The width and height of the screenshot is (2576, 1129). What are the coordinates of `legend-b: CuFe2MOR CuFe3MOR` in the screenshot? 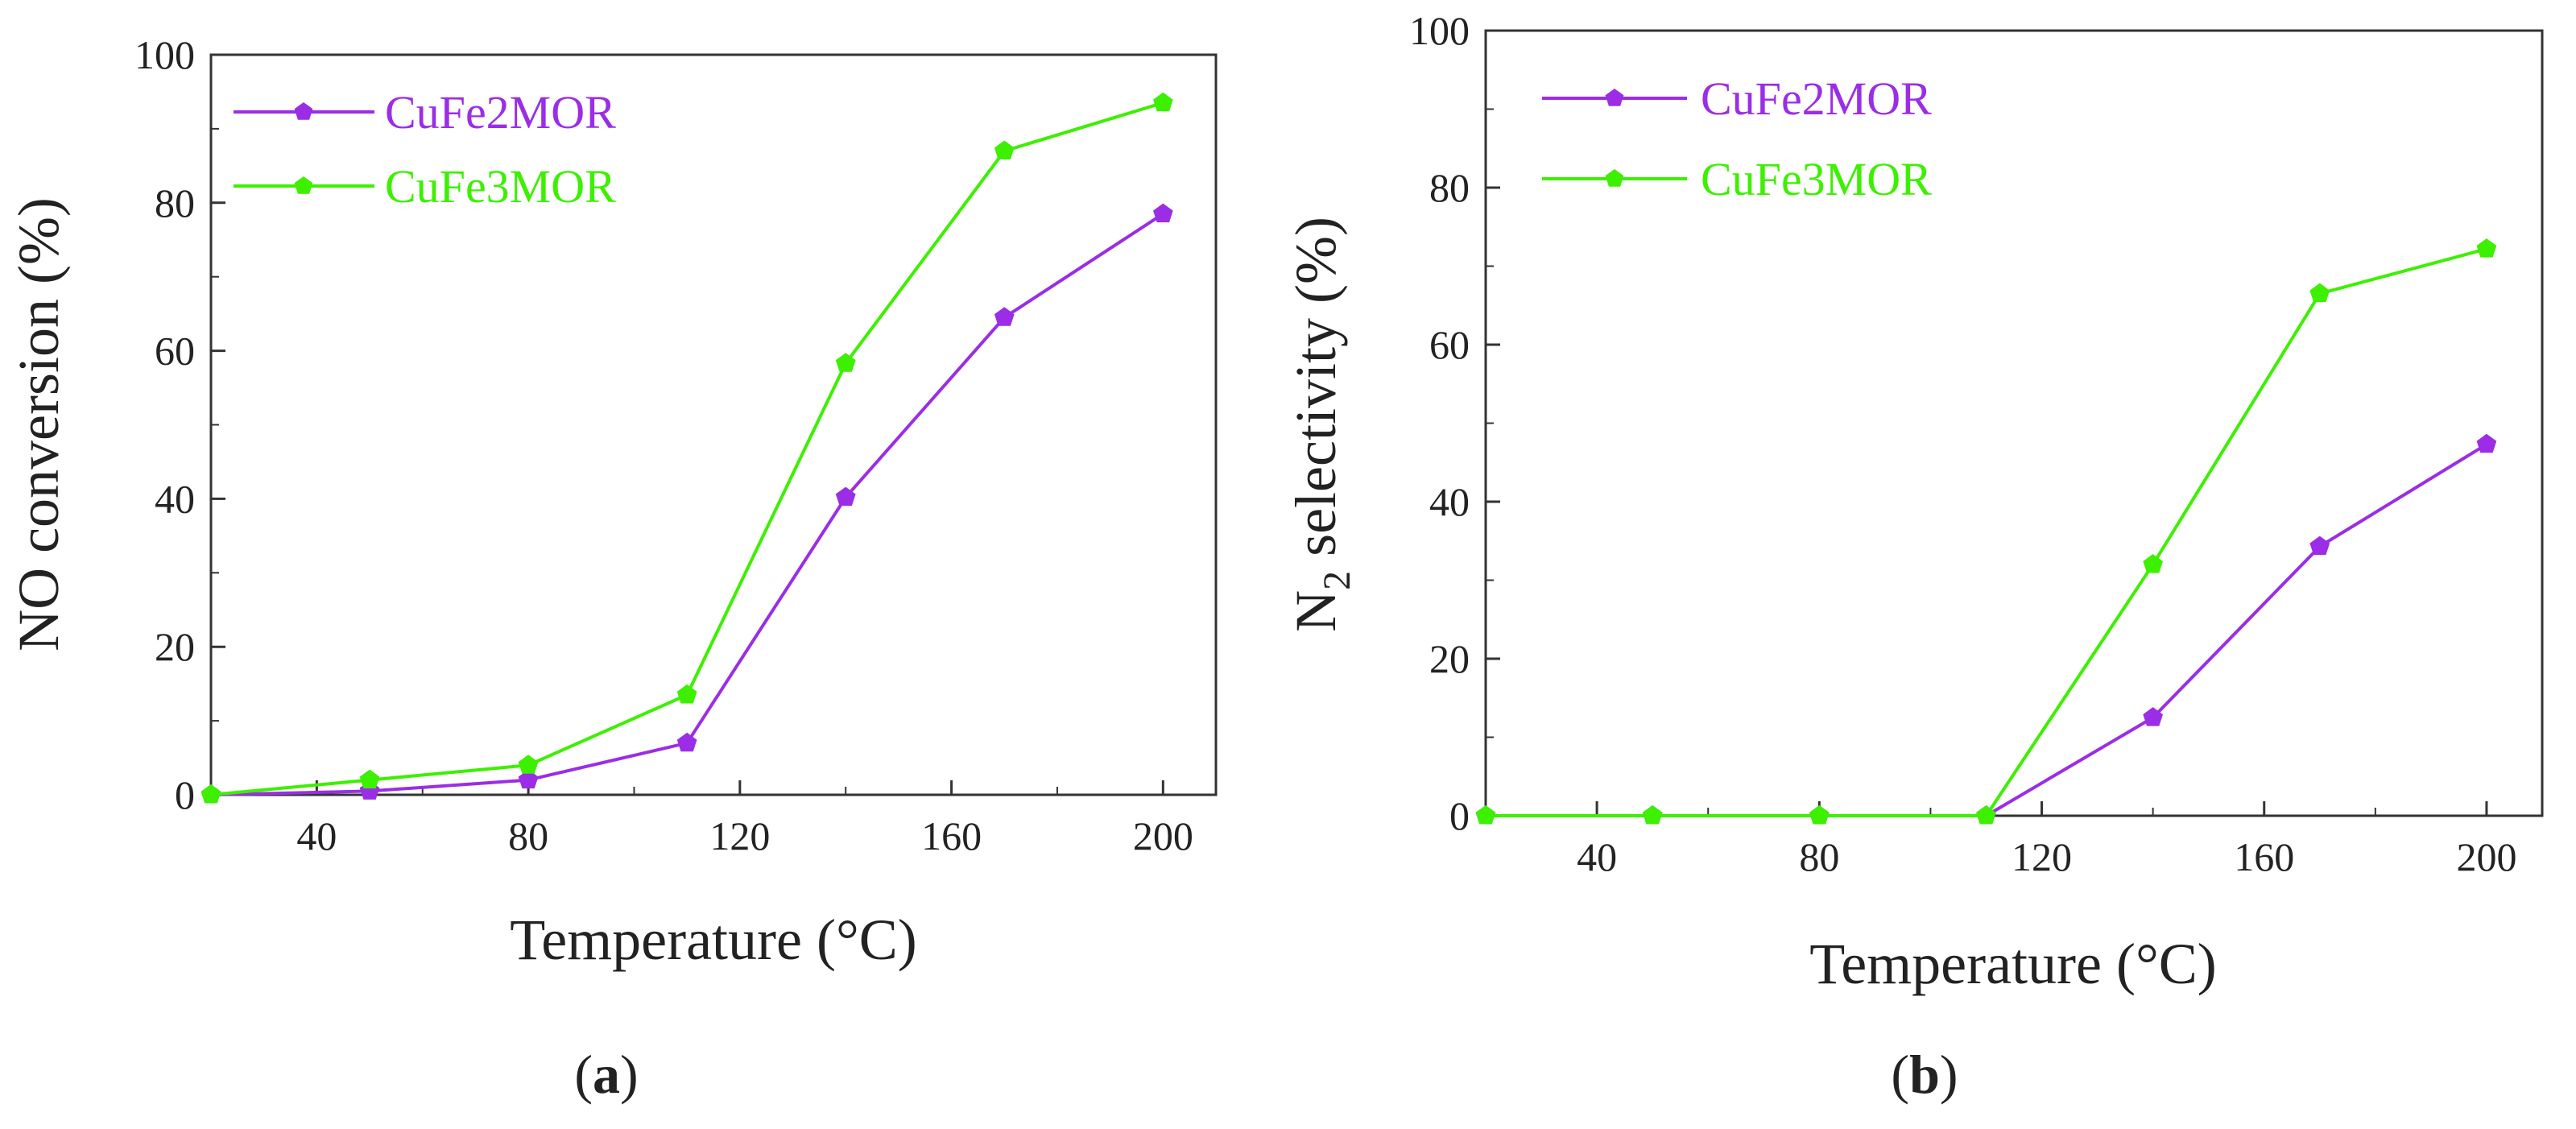 It's located at (1737, 138).